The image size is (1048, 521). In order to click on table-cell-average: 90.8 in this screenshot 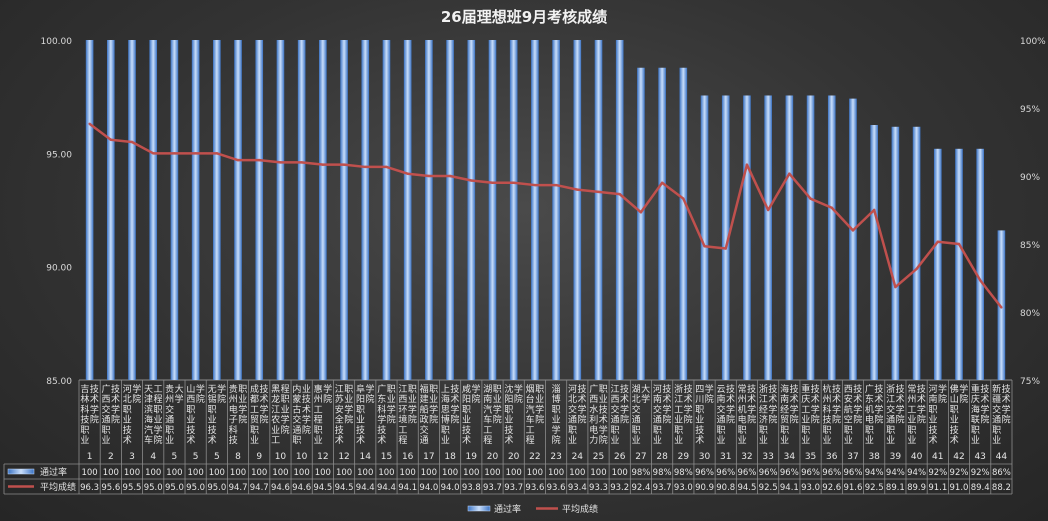, I will do `click(725, 488)`.